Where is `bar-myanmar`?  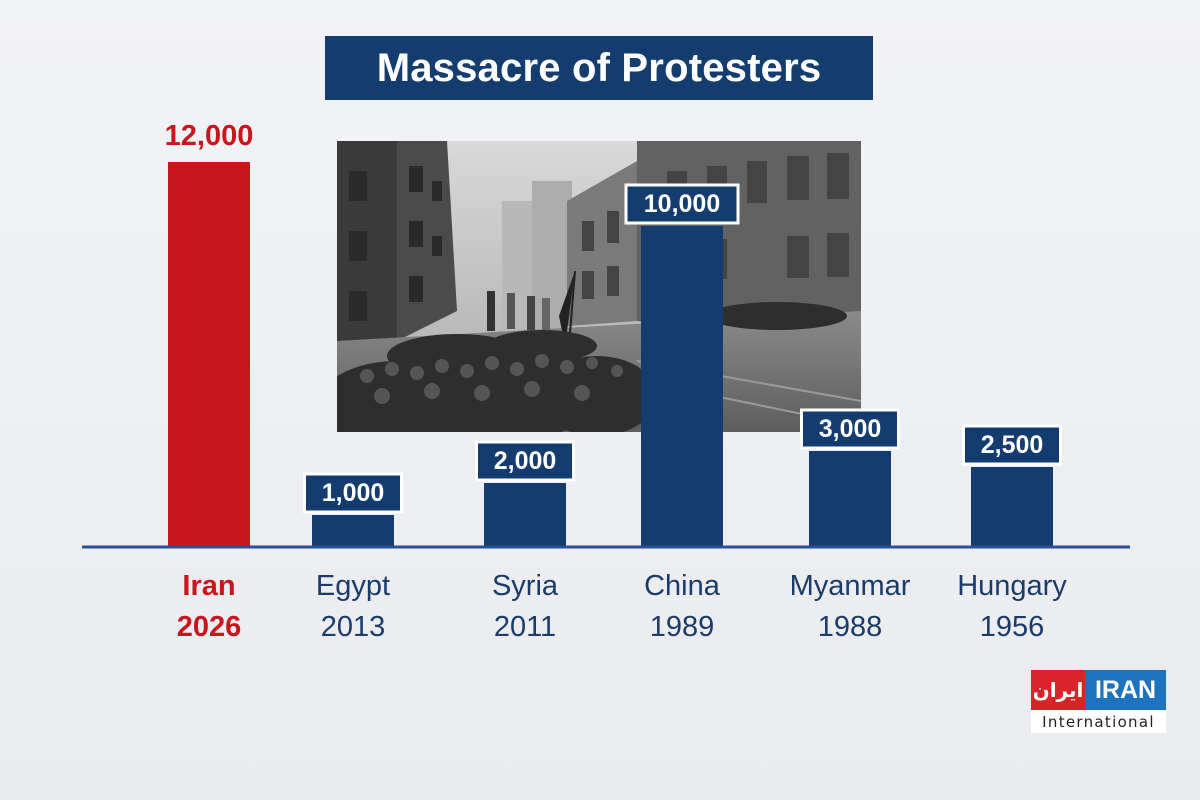 bar-myanmar is located at coordinates (850, 499).